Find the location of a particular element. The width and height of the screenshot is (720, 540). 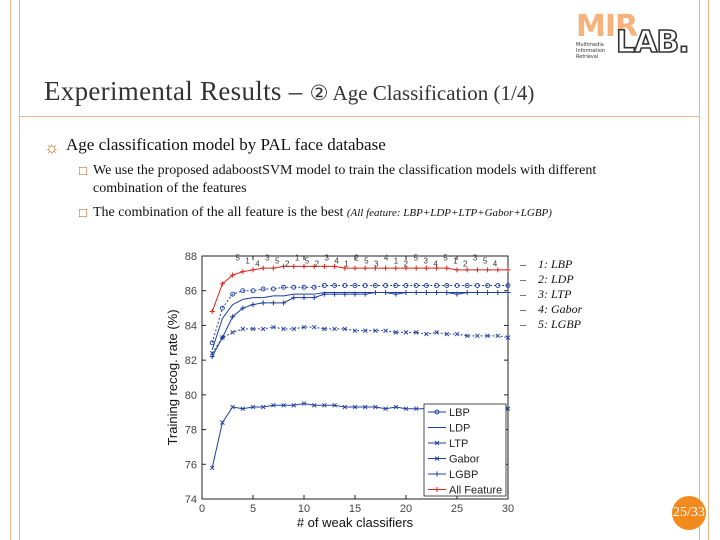

logo-lab-text: LAB. is located at coordinates (652, 43).